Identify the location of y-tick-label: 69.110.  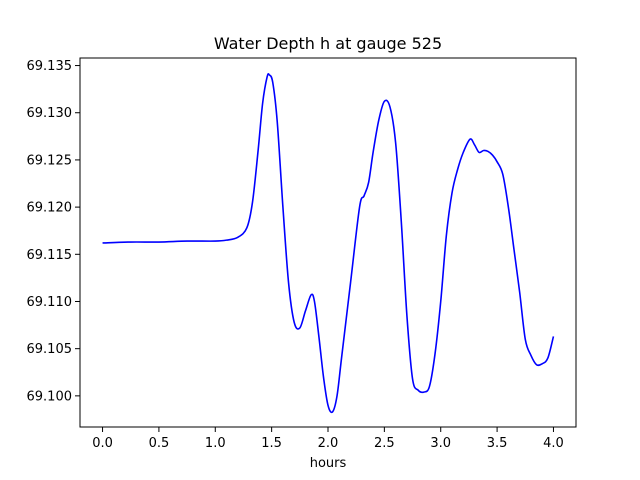
(50, 302).